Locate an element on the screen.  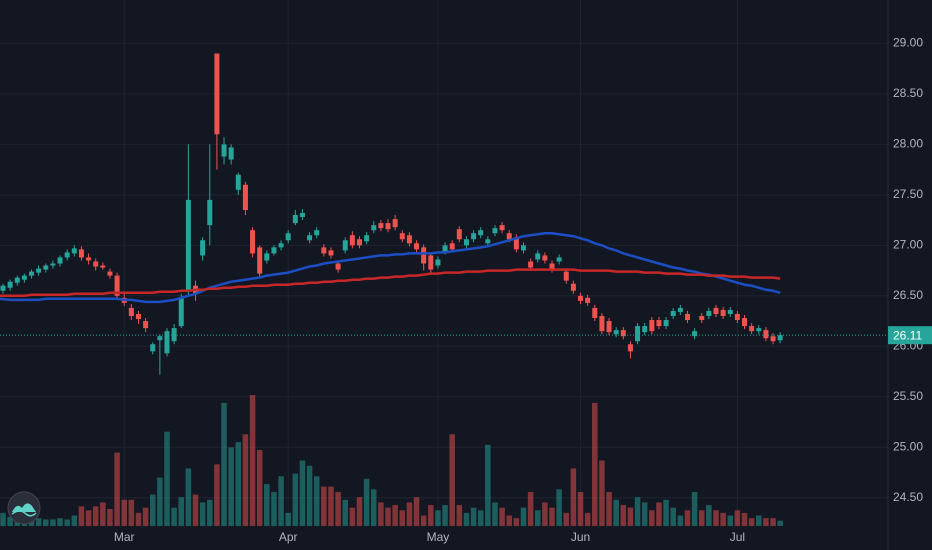
logo is located at coordinates (24, 508).